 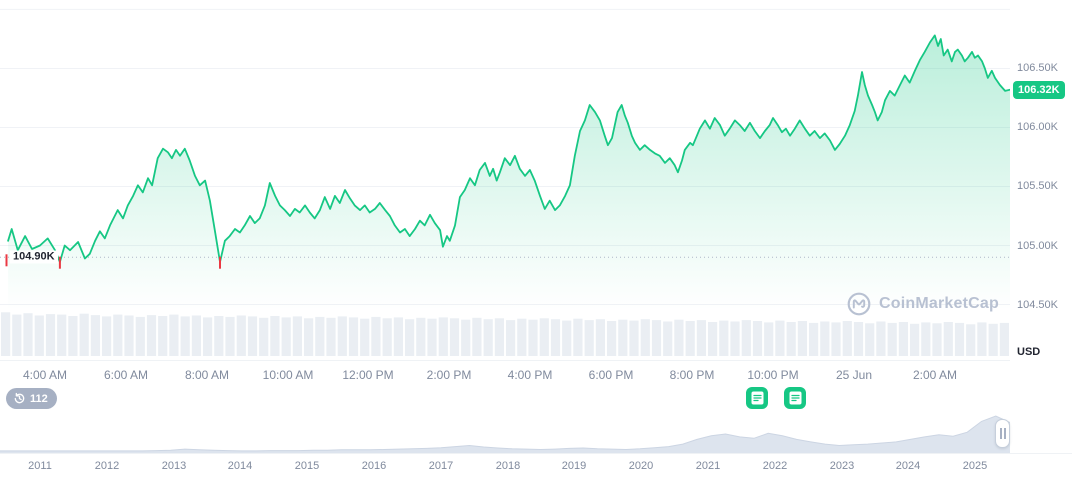 I want to click on timeline-svg, so click(x=505, y=434).